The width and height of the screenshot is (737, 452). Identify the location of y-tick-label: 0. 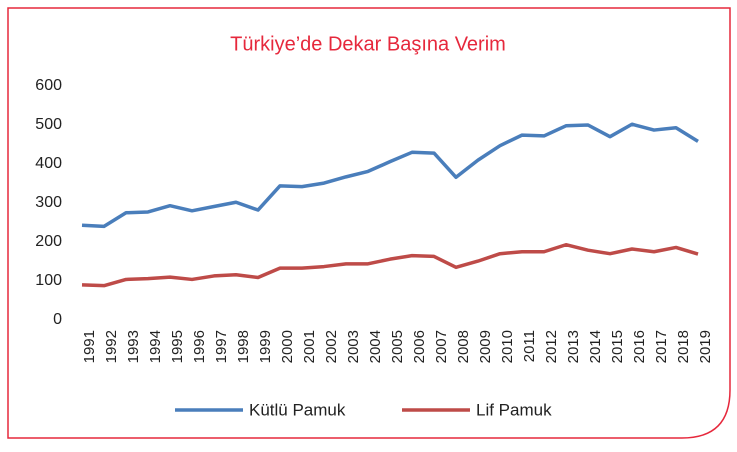
(57, 319).